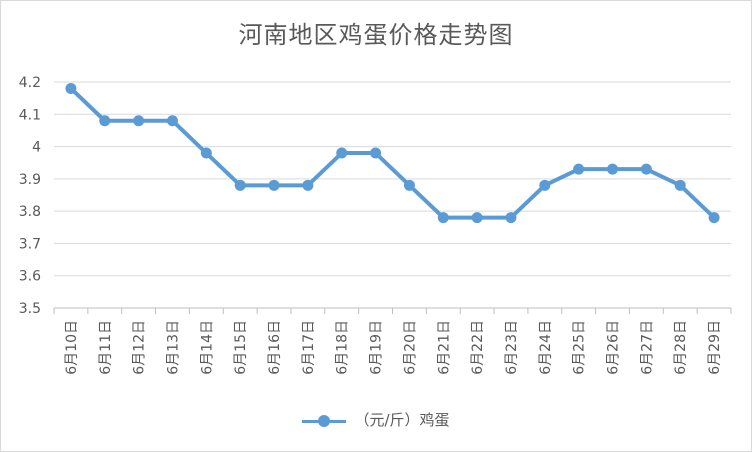 The width and height of the screenshot is (752, 452). What do you see at coordinates (376, 35) in the screenshot?
I see `chart-title: 河南地区鸡蛋价格走势图` at bounding box center [376, 35].